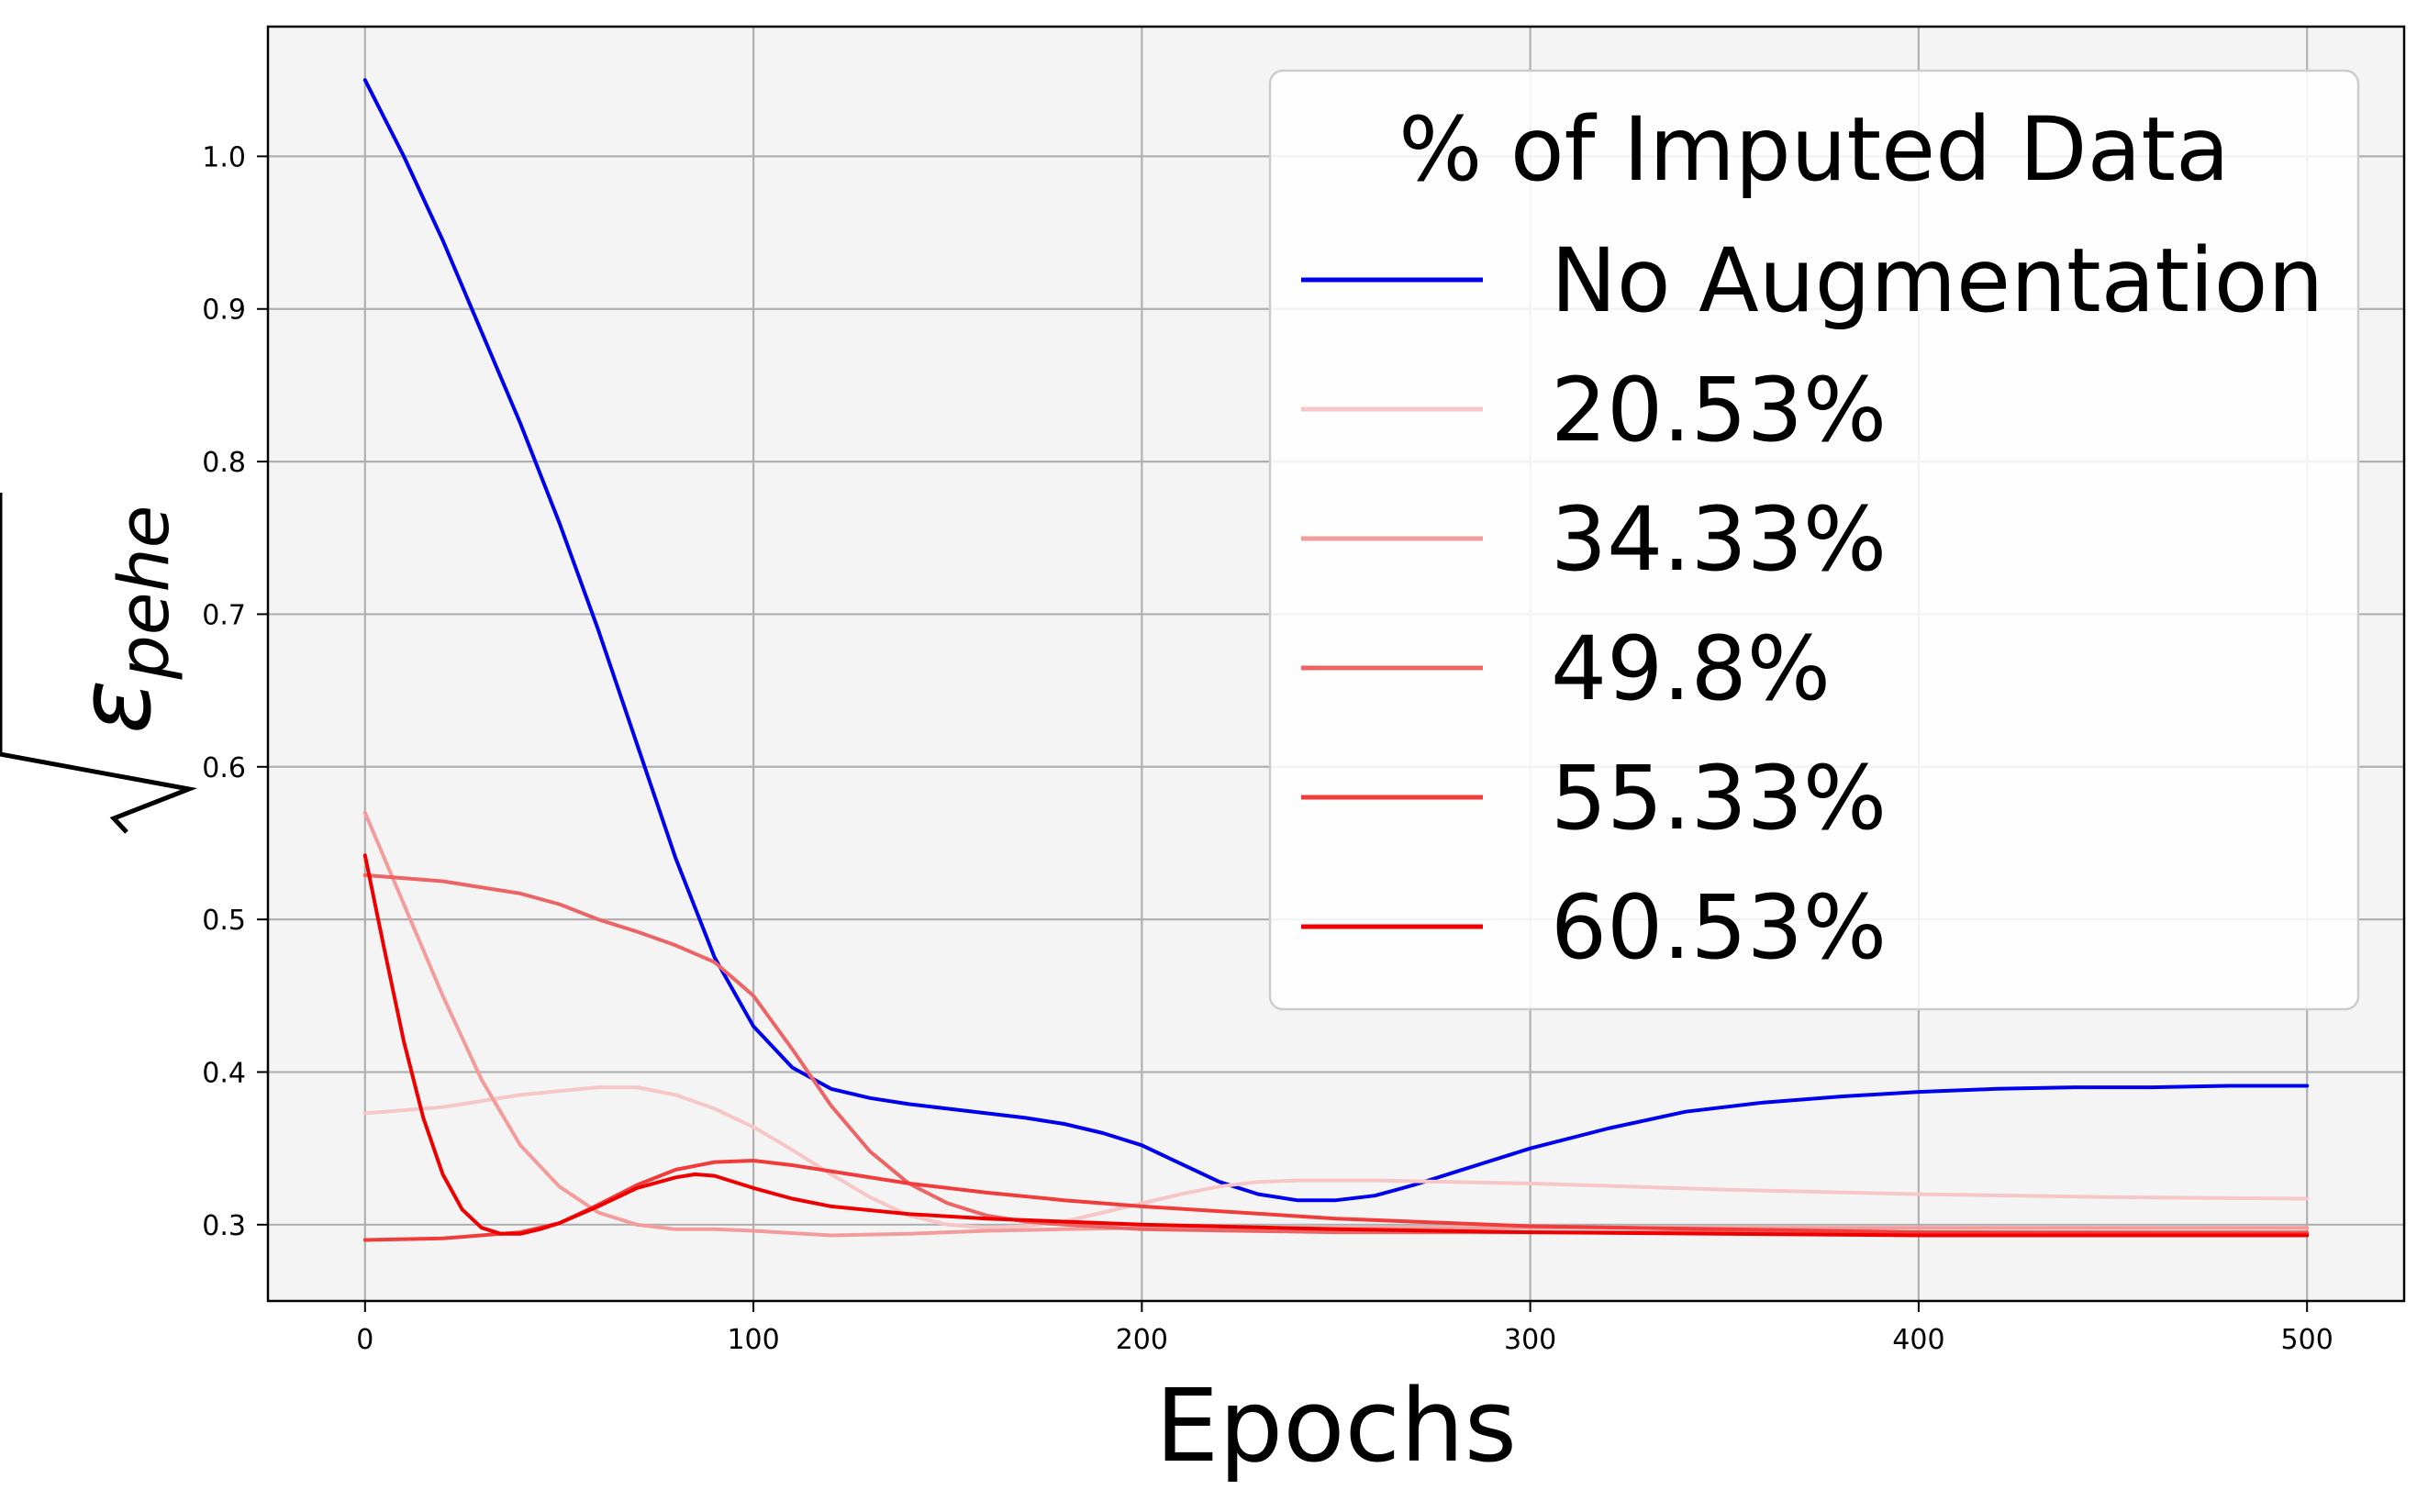 The image size is (2428, 1512). Describe the element at coordinates (224, 157) in the screenshot. I see `y-tick-label: 1.0` at that location.